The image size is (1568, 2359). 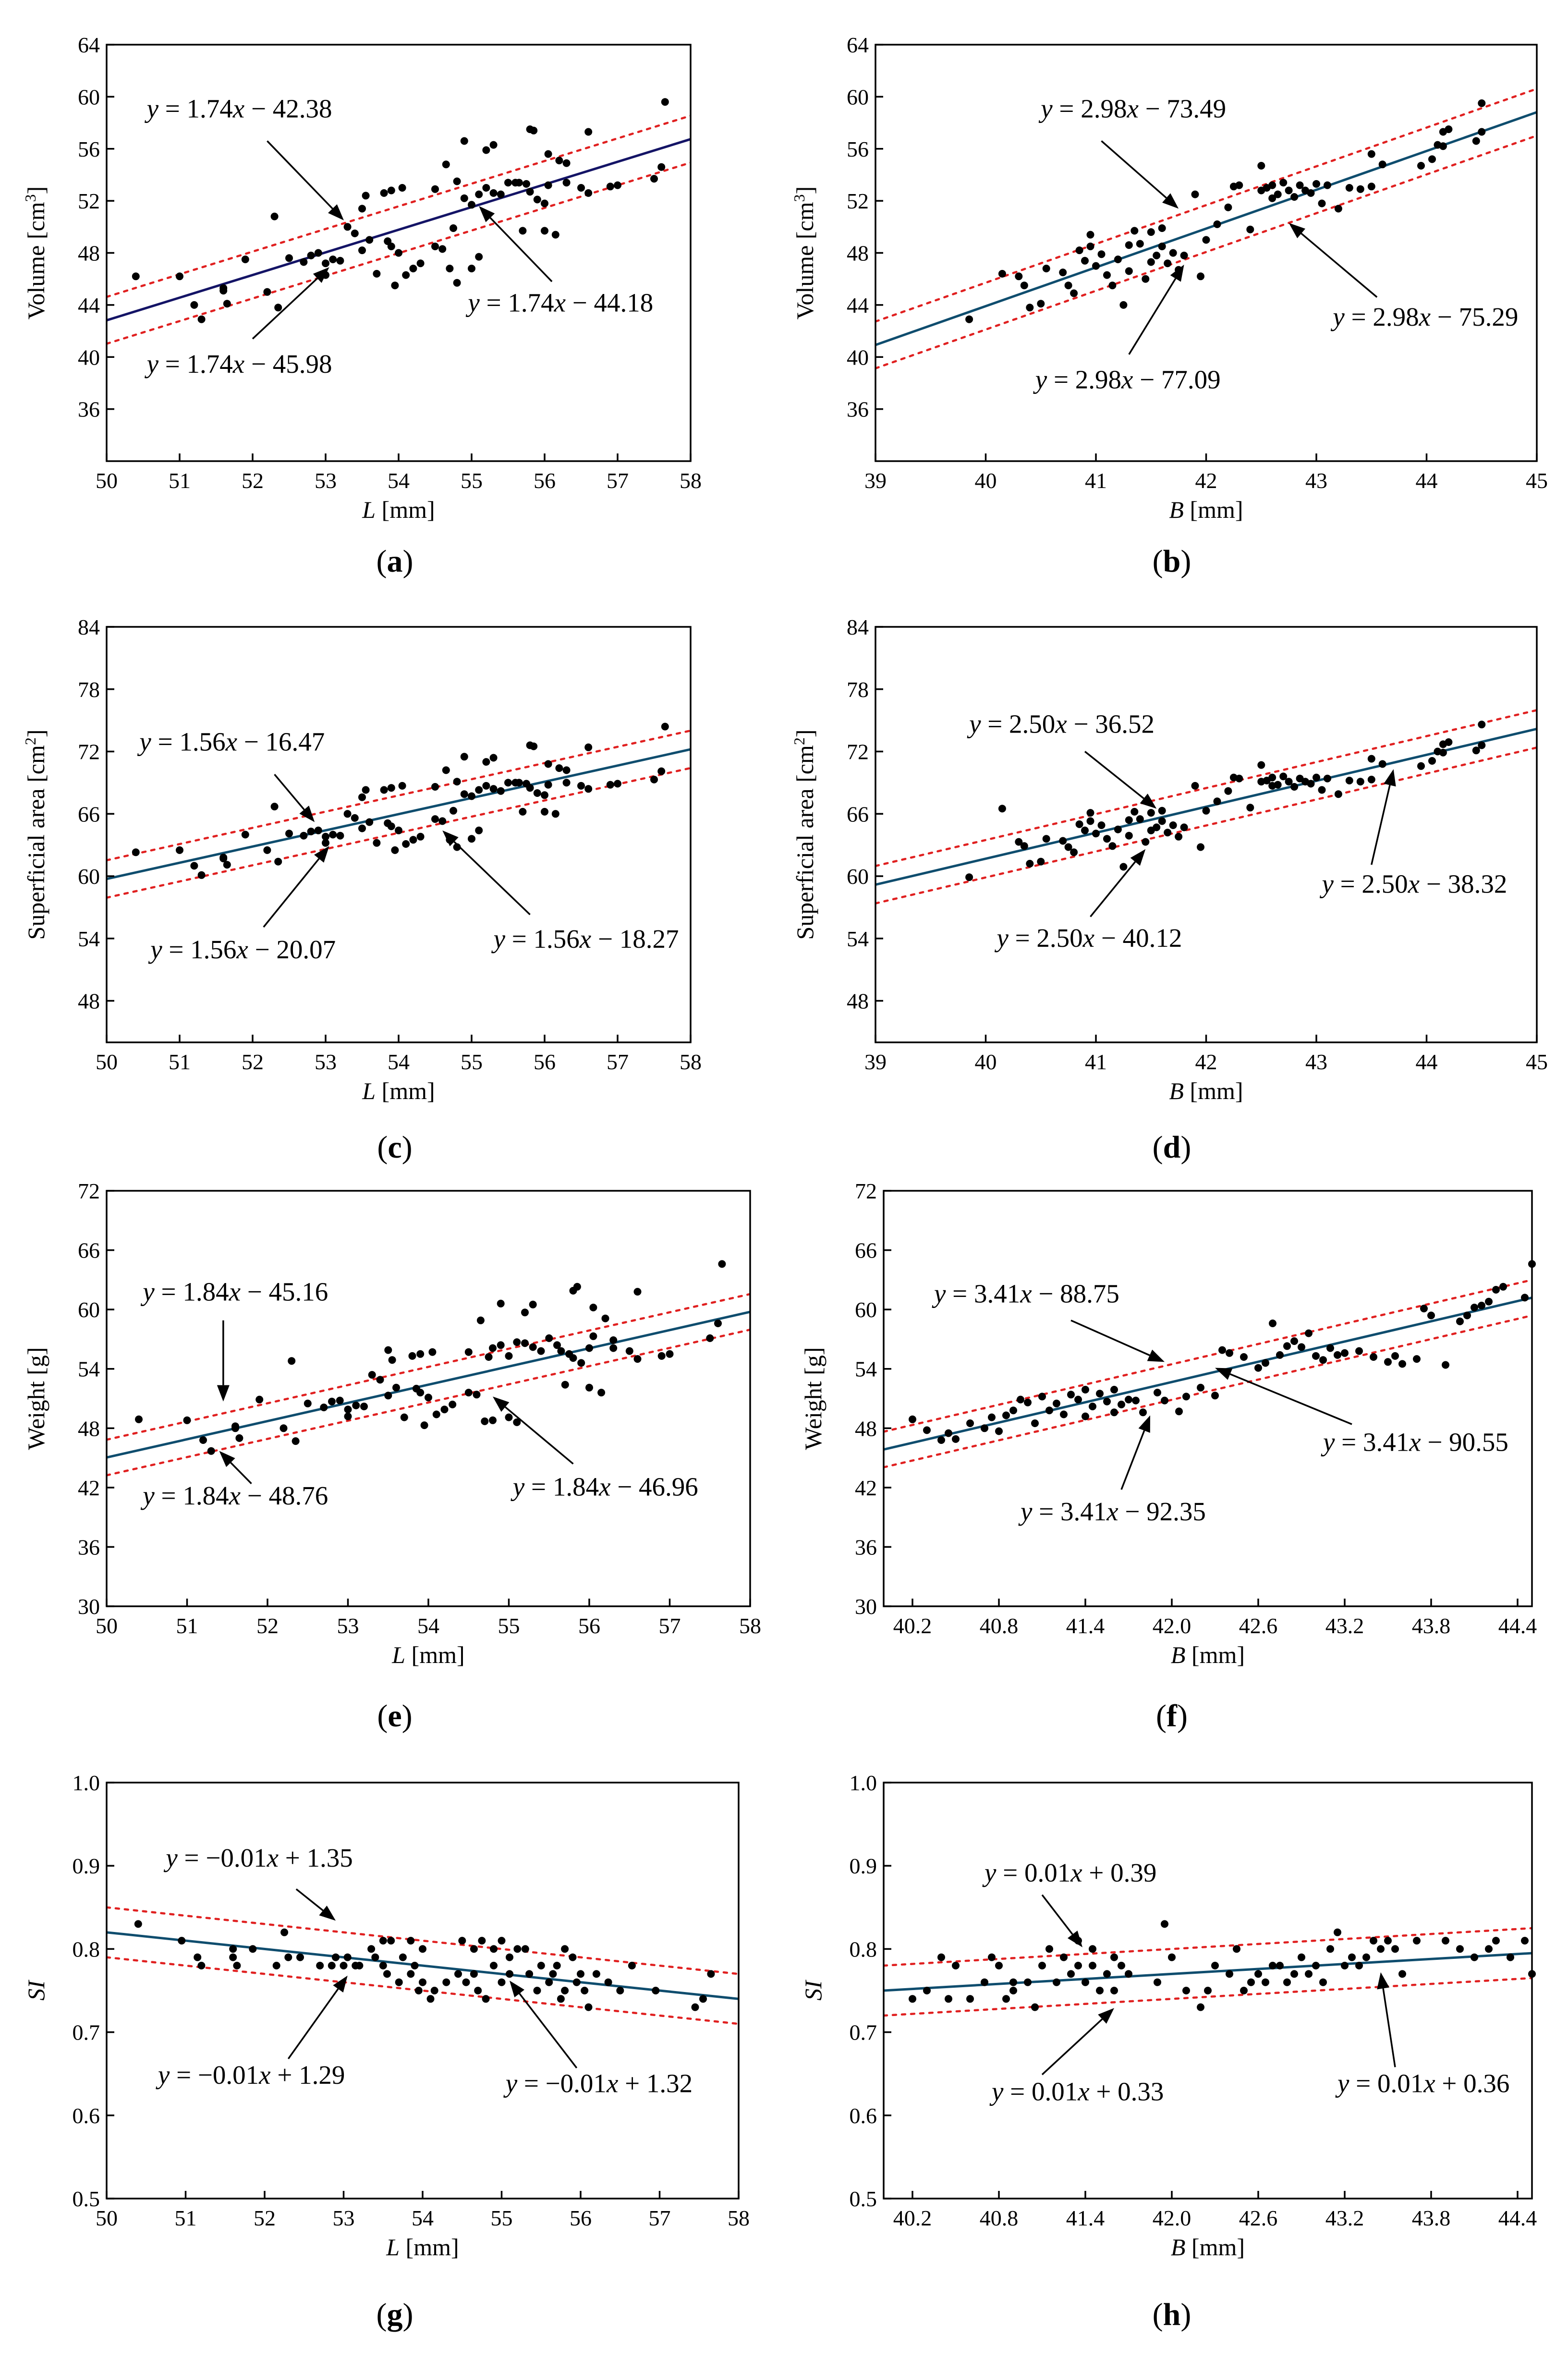 What do you see at coordinates (1127, 379) in the screenshot?
I see `equation-label: y = 2.98x − 77.09` at bounding box center [1127, 379].